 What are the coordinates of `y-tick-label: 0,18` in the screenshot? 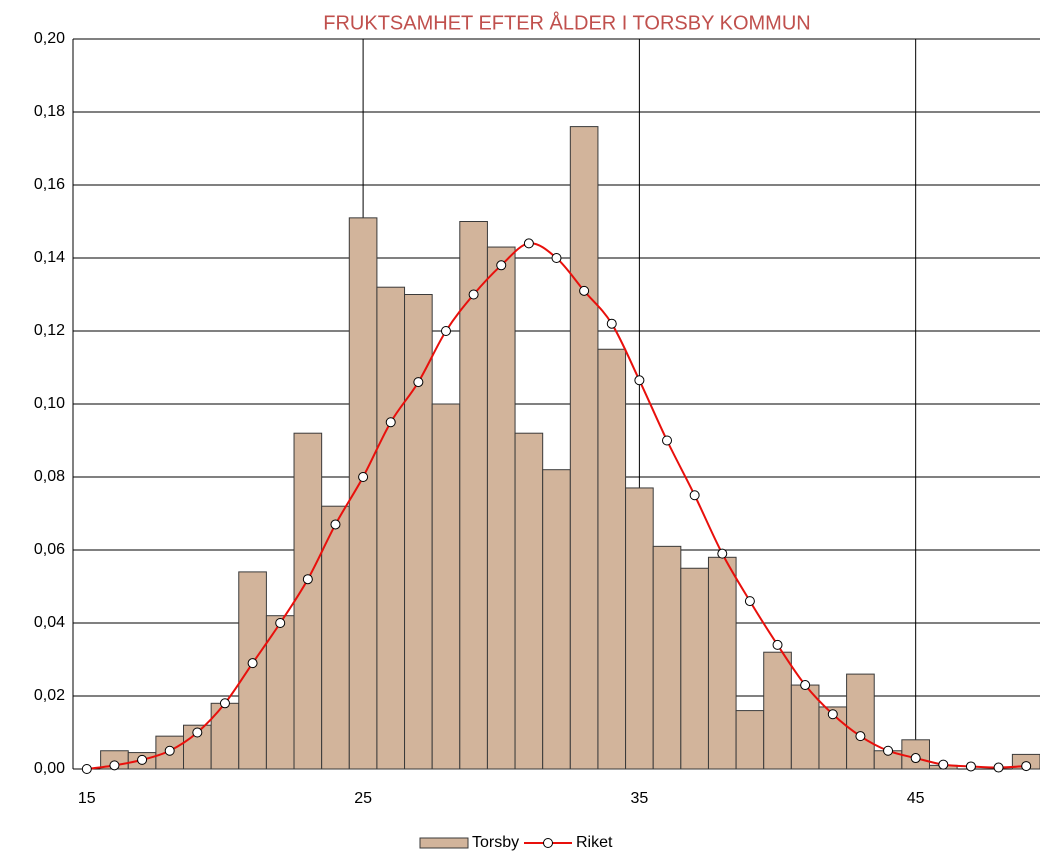 It's located at (49, 111).